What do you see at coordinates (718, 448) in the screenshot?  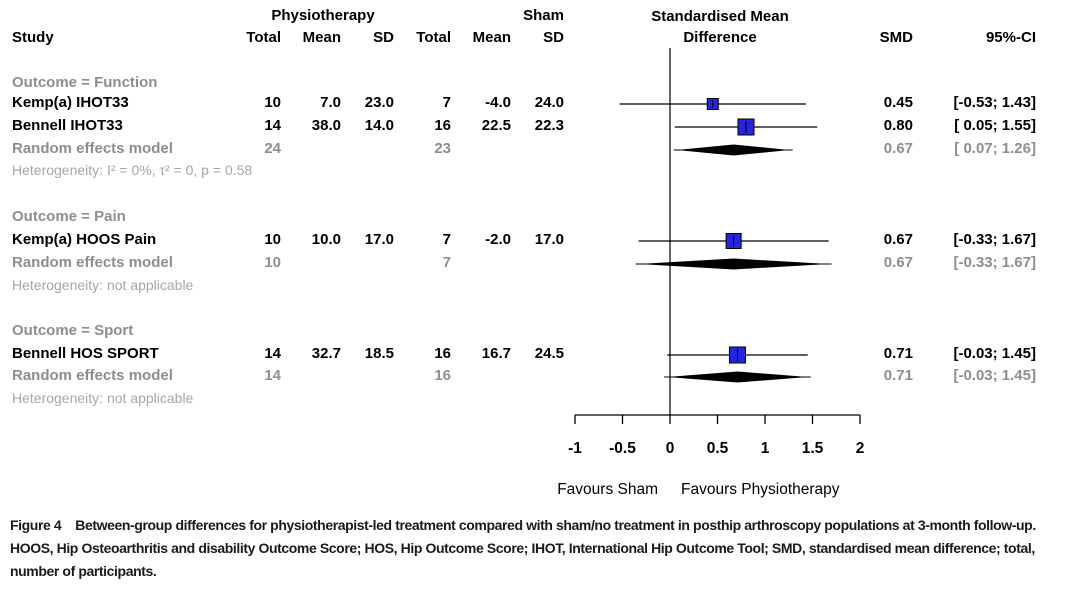 I see `x-axis-tick-label: 0.5` at bounding box center [718, 448].